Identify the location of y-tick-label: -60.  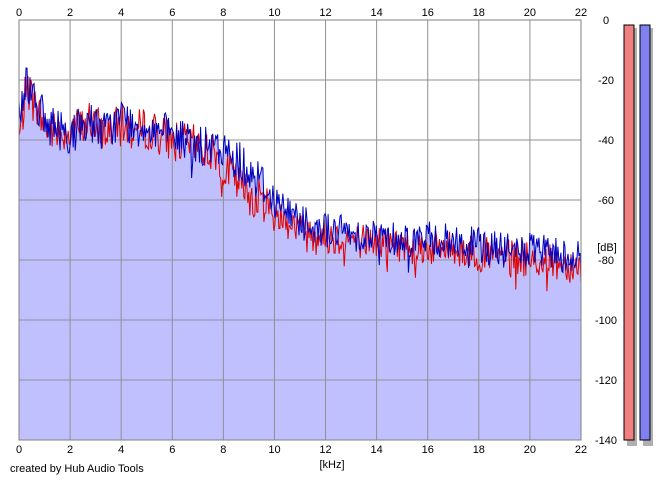
(606, 201).